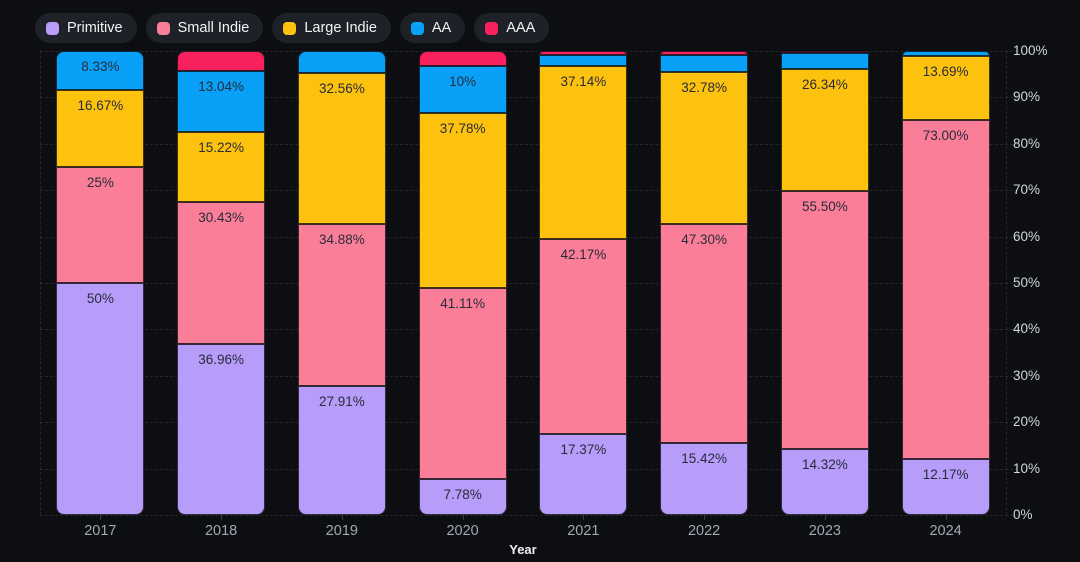 The image size is (1080, 562). What do you see at coordinates (213, 28) in the screenshot?
I see `legend-label: Small Indie` at bounding box center [213, 28].